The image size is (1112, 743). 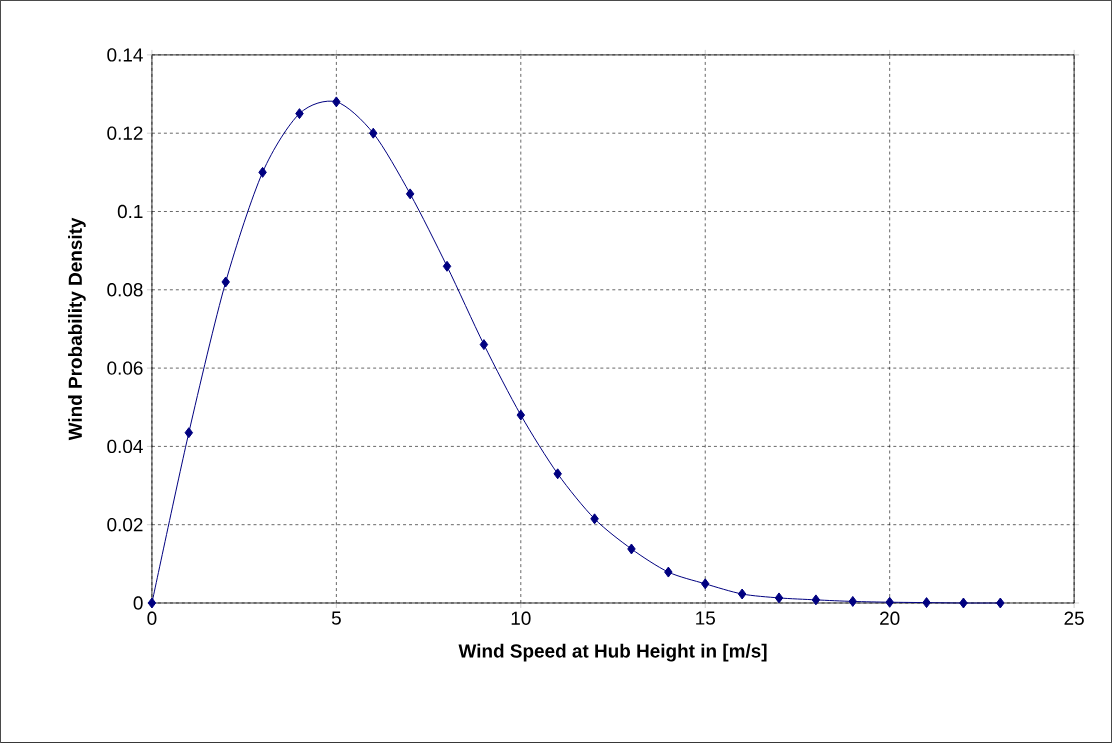 I want to click on y-tick-label: 0.12, so click(x=125, y=133).